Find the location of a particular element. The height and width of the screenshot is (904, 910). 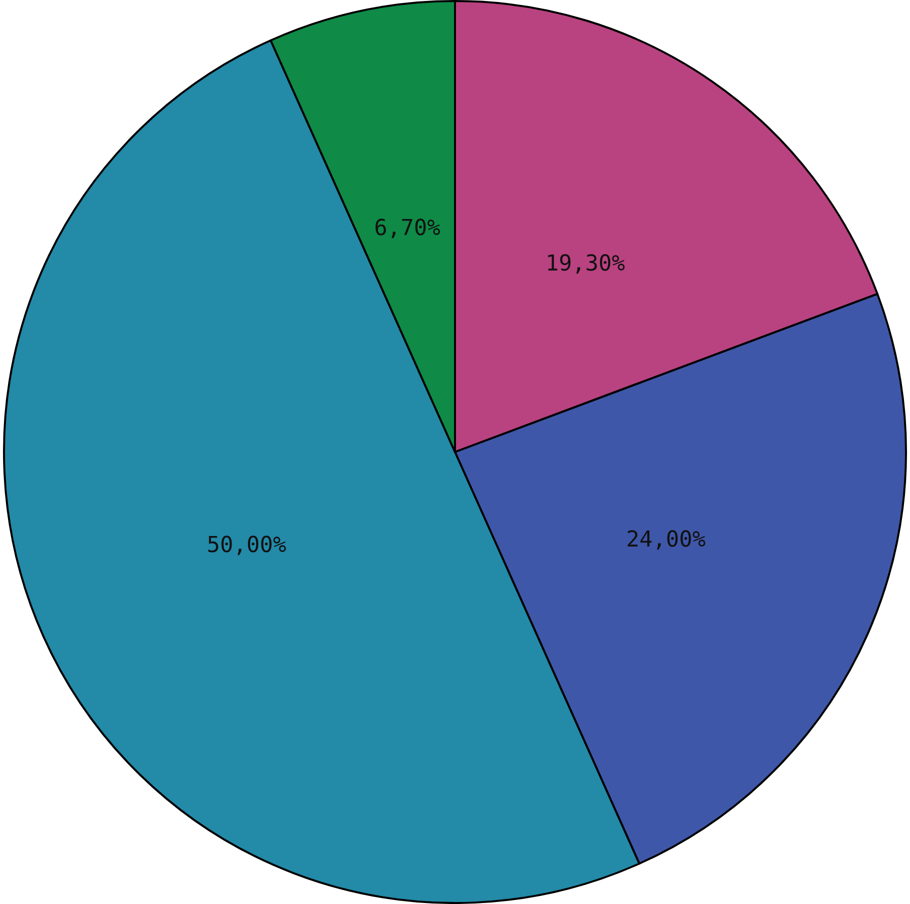

data-label: 19,30% is located at coordinates (585, 264).